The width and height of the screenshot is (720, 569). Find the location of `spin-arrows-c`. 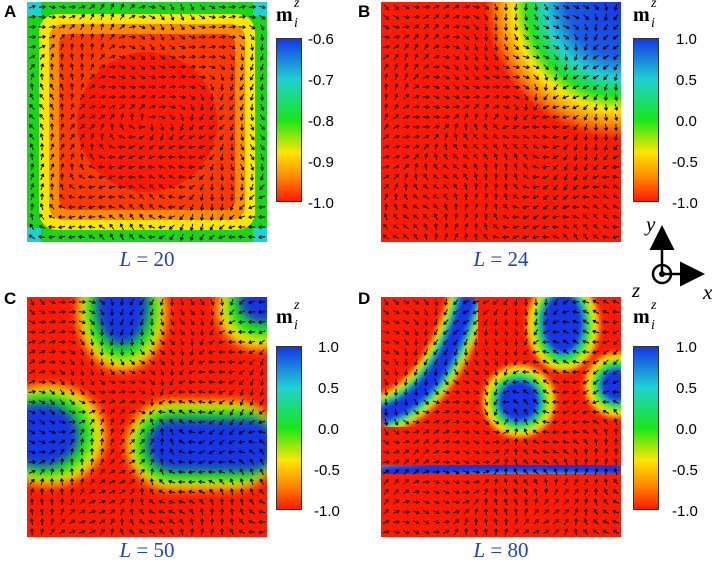

spin-arrows-c is located at coordinates (147, 417).